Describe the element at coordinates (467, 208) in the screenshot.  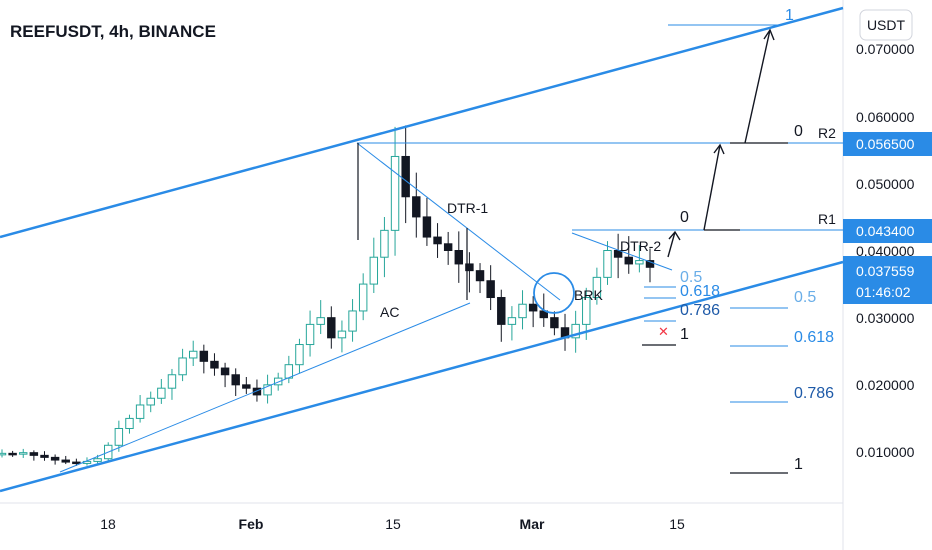
I see `dtr1-label: DTR-1` at that location.